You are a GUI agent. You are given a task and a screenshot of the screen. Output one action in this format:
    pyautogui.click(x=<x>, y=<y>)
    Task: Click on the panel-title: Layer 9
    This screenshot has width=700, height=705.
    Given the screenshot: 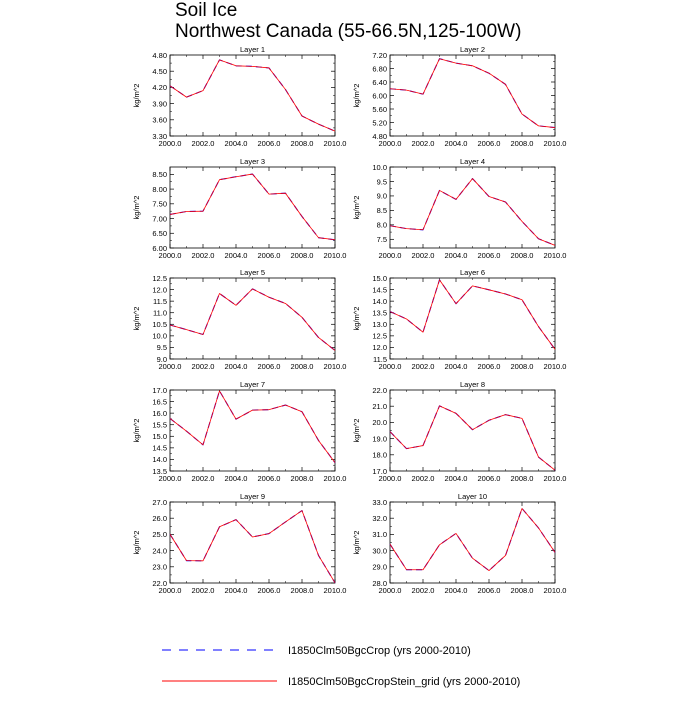 What is the action you would take?
    pyautogui.click(x=252, y=496)
    